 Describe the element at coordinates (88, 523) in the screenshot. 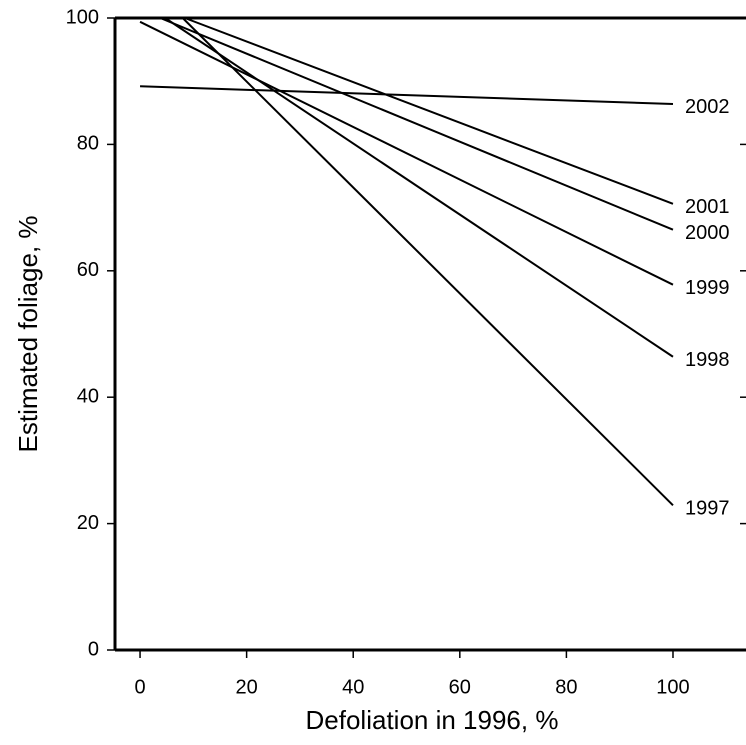

I see `y-tick-label: 20` at that location.